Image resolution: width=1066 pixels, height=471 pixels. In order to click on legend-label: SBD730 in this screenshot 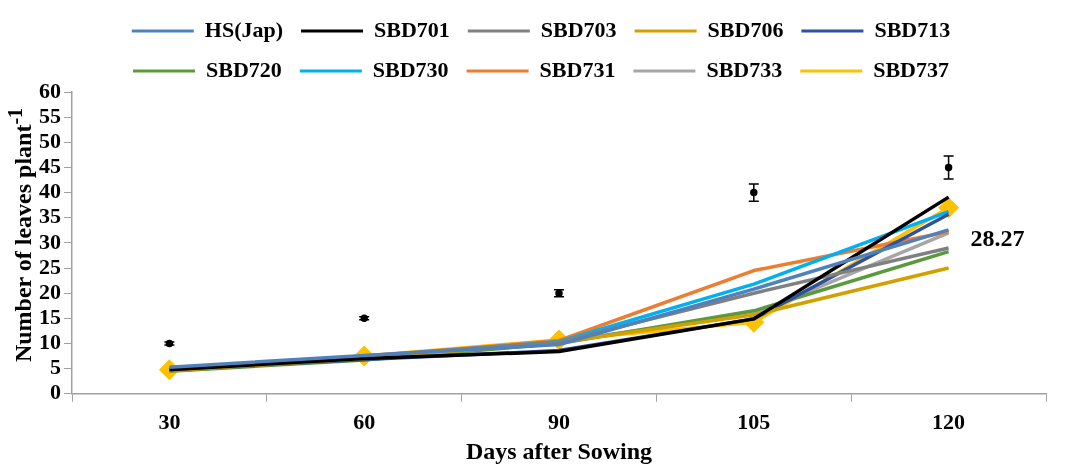, I will do `click(410, 69)`.